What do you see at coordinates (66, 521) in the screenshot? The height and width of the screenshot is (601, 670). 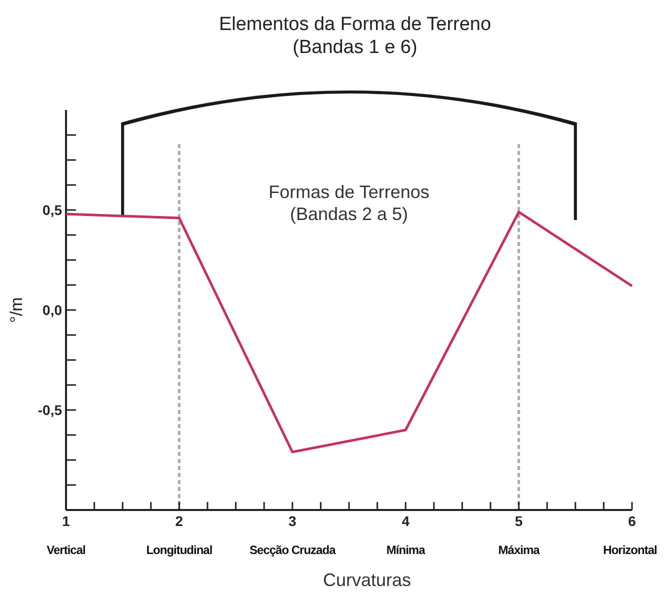 I see `x-tick-label: 1` at bounding box center [66, 521].